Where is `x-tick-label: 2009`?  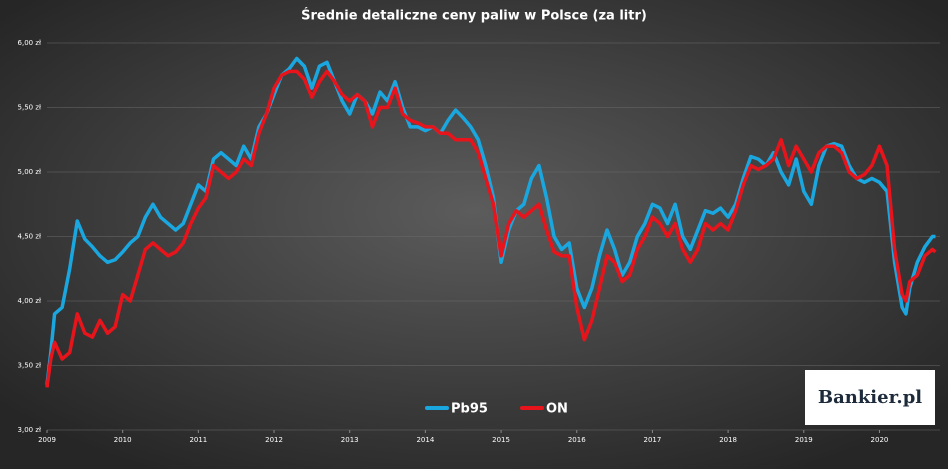 x-tick-label: 2009 is located at coordinates (47, 440).